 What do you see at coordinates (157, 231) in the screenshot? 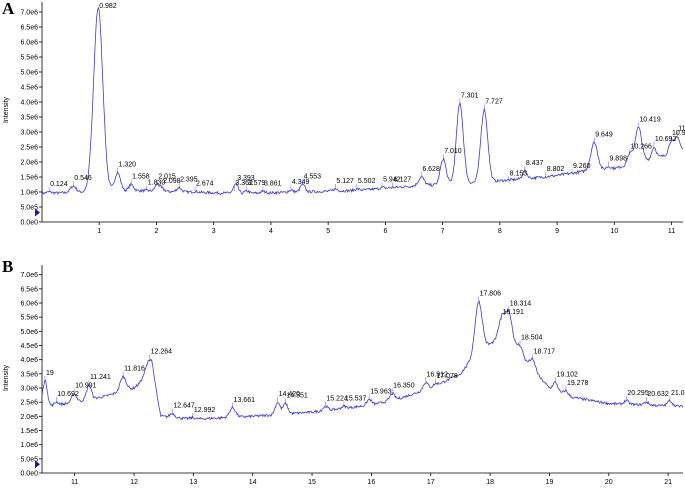
I see `x-tick-label: 2` at bounding box center [157, 231].